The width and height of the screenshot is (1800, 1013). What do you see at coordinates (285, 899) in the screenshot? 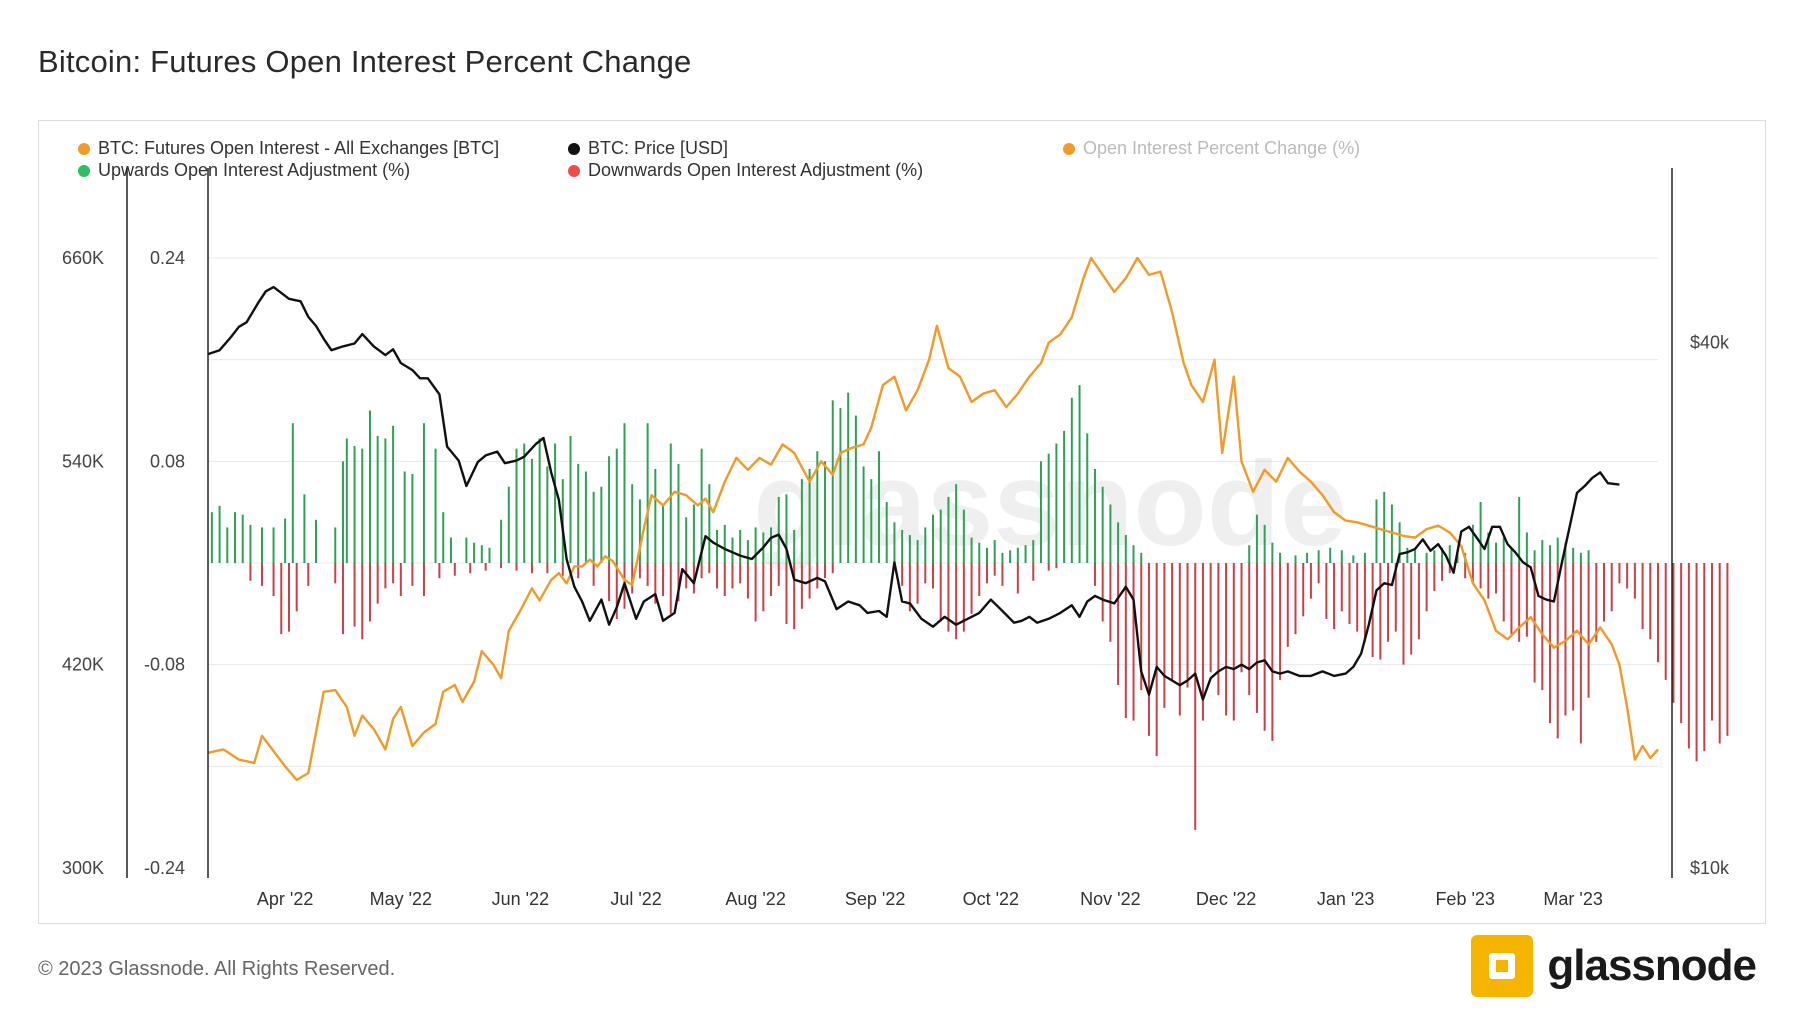
I see `month-tick-label: Apr '22` at bounding box center [285, 899].